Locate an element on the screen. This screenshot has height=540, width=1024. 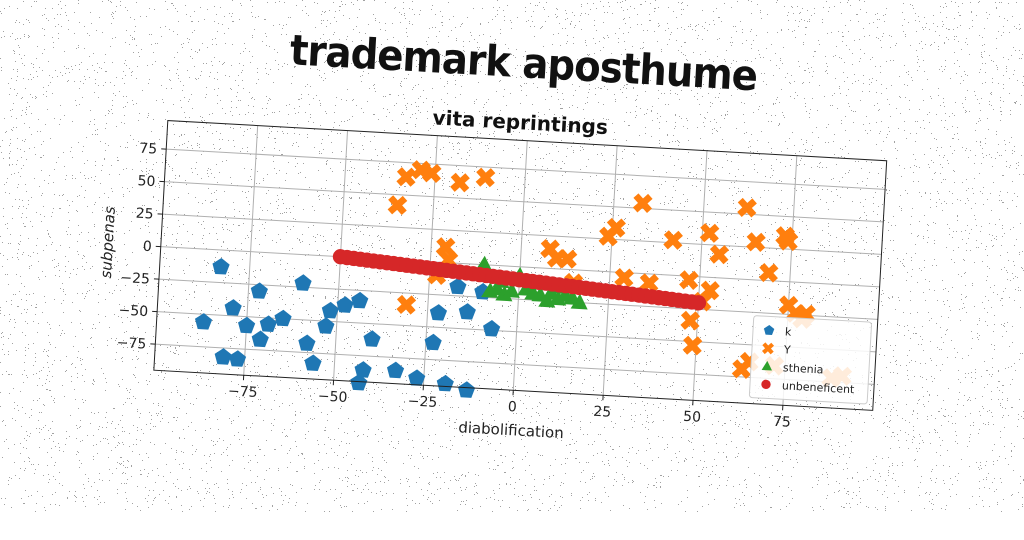
y-axis-label: subpenas is located at coordinates (108, 242).